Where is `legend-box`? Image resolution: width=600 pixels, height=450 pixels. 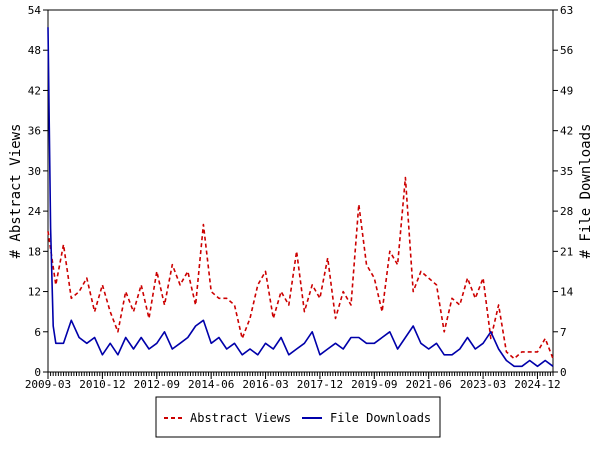
legend-box is located at coordinates (298, 417).